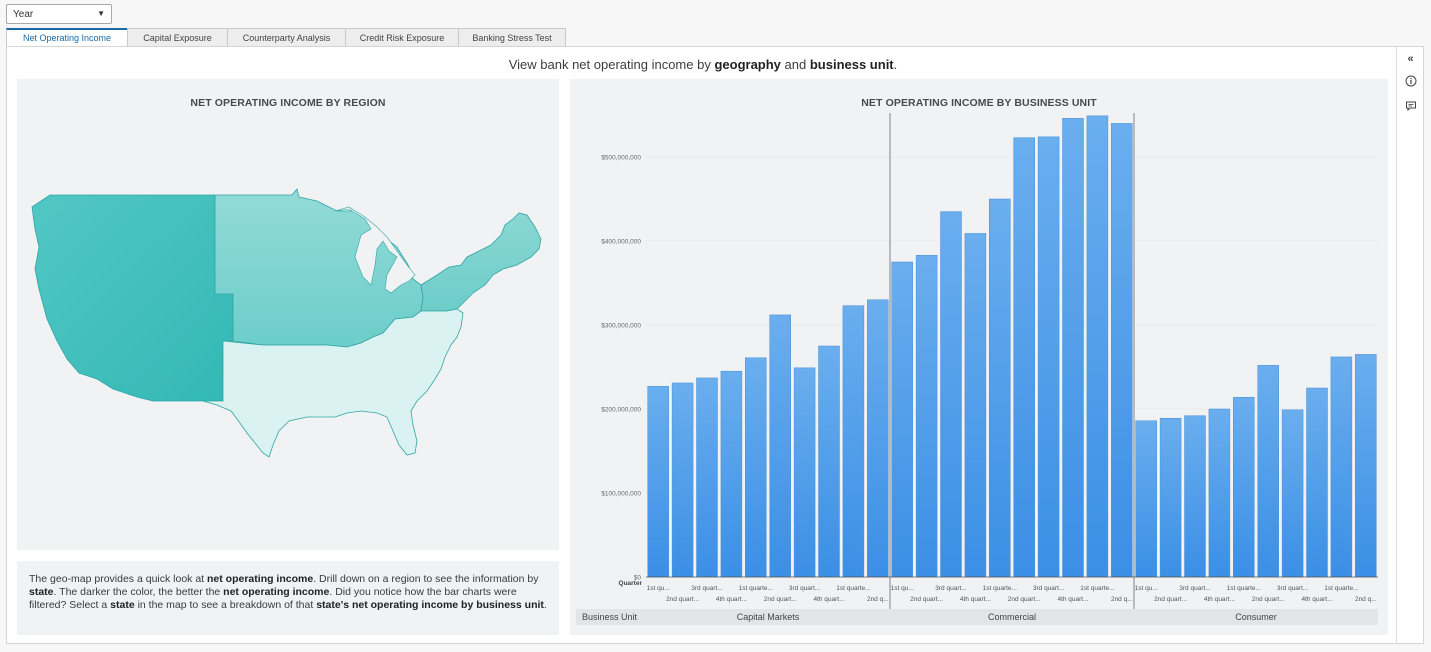 This screenshot has width=1431, height=652. I want to click on y-tick-label: $300,000,000, so click(621, 326).